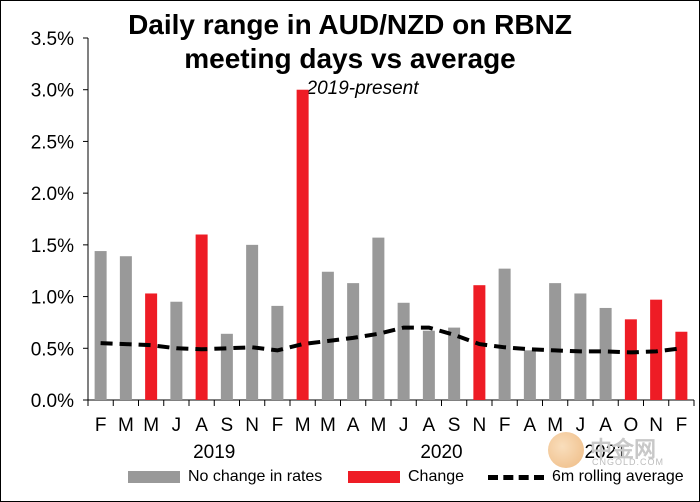  I want to click on y-tick-label: 2.0%, so click(52, 194).